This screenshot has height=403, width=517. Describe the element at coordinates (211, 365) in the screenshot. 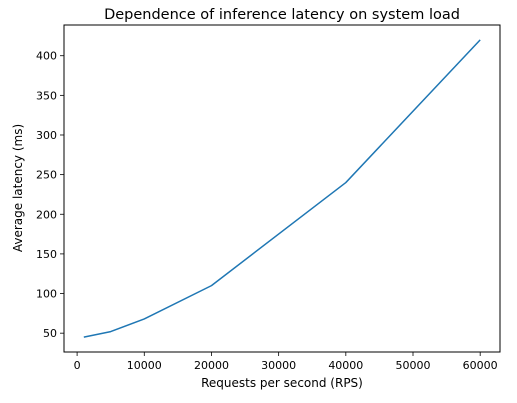

I see `x-tick-label: 20000` at that location.